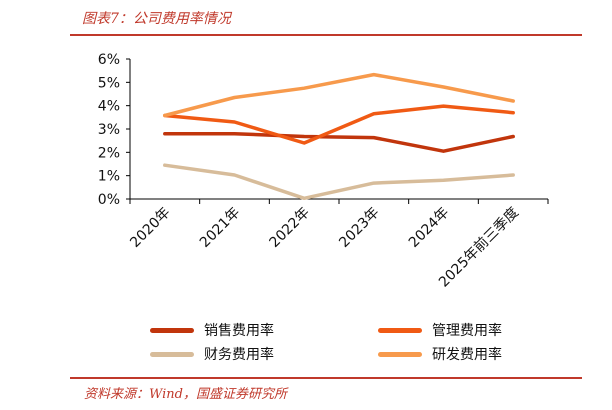  Describe the element at coordinates (185, 394) in the screenshot. I see `source-note: 资料来源：Wind，国盛证券研究所` at that location.